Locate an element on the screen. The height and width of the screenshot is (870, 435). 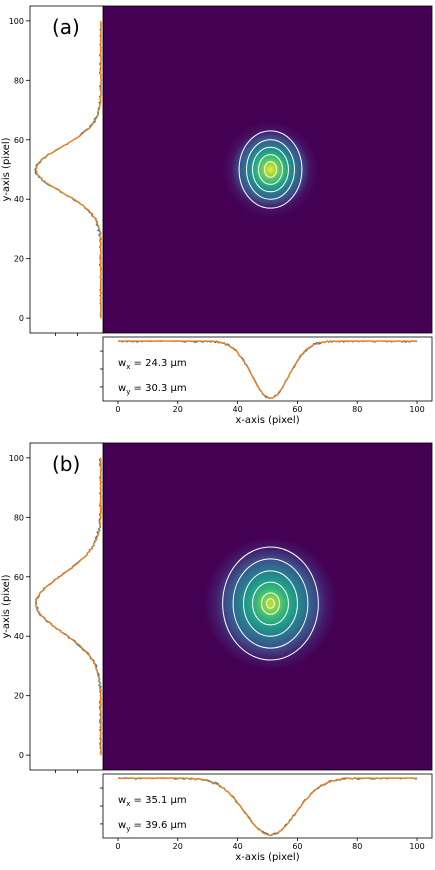
wy-annotation: wy = 39.6 μm is located at coordinates (152, 826).